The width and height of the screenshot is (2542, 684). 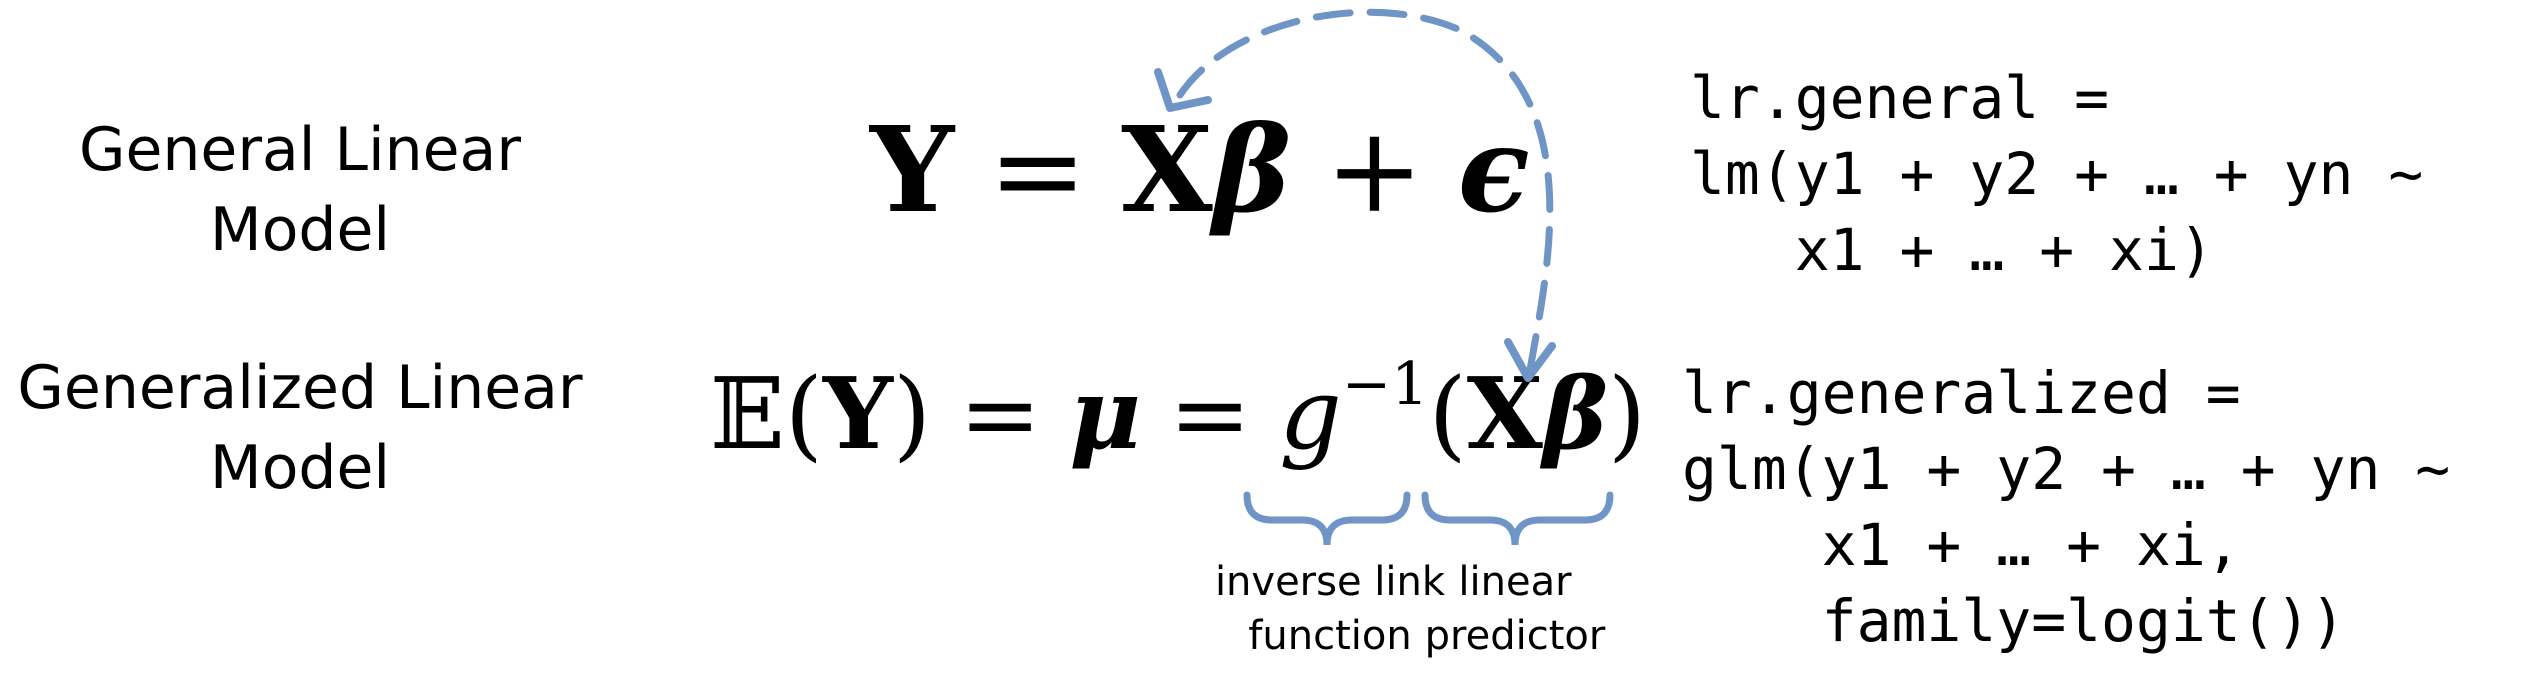 I want to click on brace-inverse-link-icon, so click(x=1327, y=518).